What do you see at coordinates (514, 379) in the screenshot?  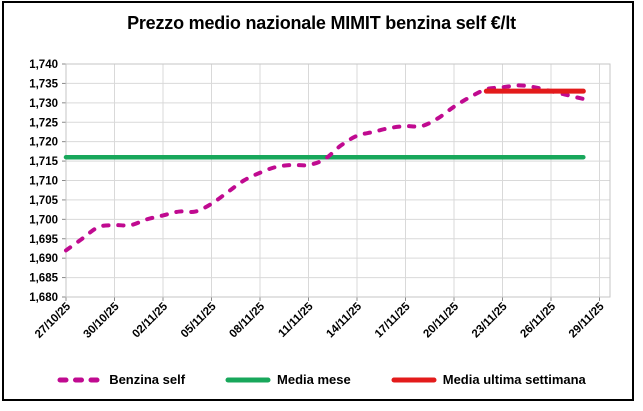 I see `legend-label: Media ultima settimana` at bounding box center [514, 379].